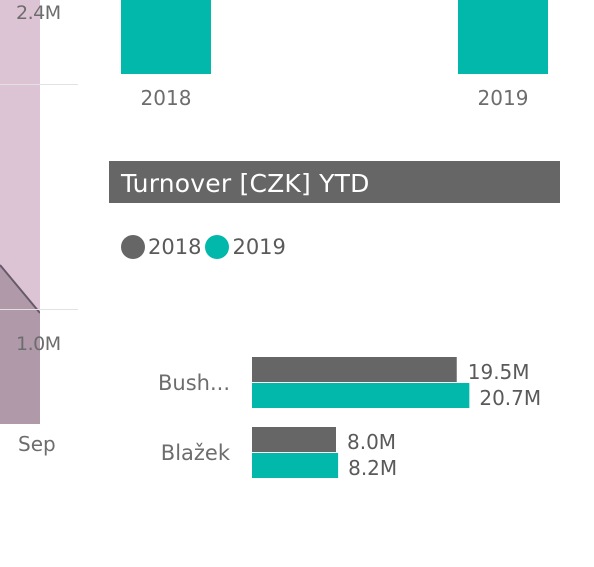 The image size is (594, 567). Describe the element at coordinates (166, 98) in the screenshot. I see `x-tick-label-2018: 2018` at that location.